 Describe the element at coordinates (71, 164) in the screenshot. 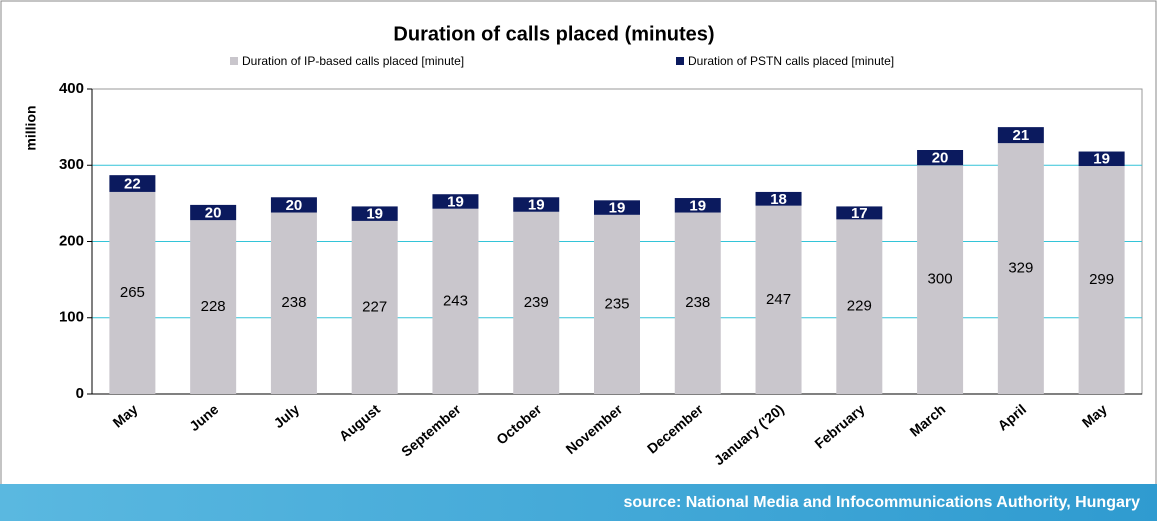

I see `y-tick-label: 300` at that location.